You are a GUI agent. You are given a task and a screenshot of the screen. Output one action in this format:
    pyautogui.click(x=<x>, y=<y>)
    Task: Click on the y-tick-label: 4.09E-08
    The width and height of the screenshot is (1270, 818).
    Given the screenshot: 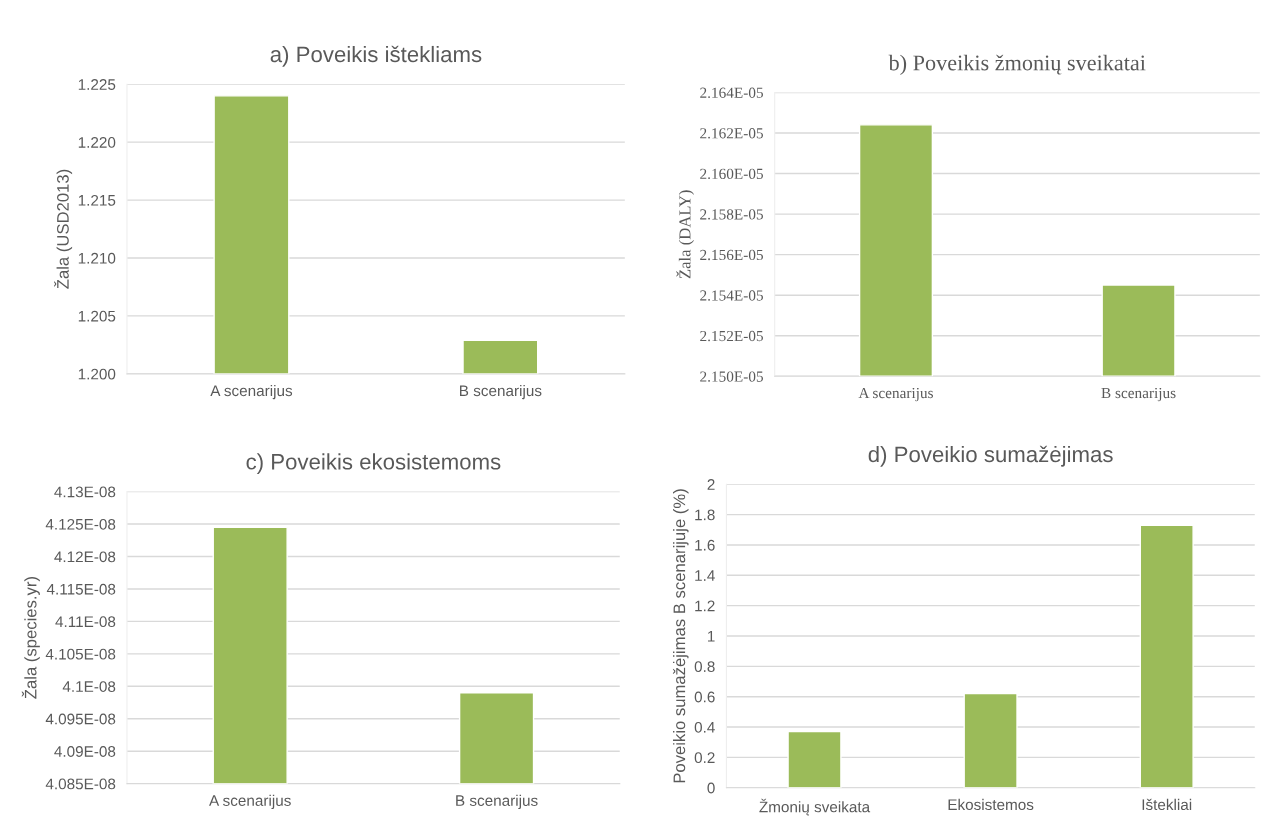 What is the action you would take?
    pyautogui.click(x=85, y=751)
    